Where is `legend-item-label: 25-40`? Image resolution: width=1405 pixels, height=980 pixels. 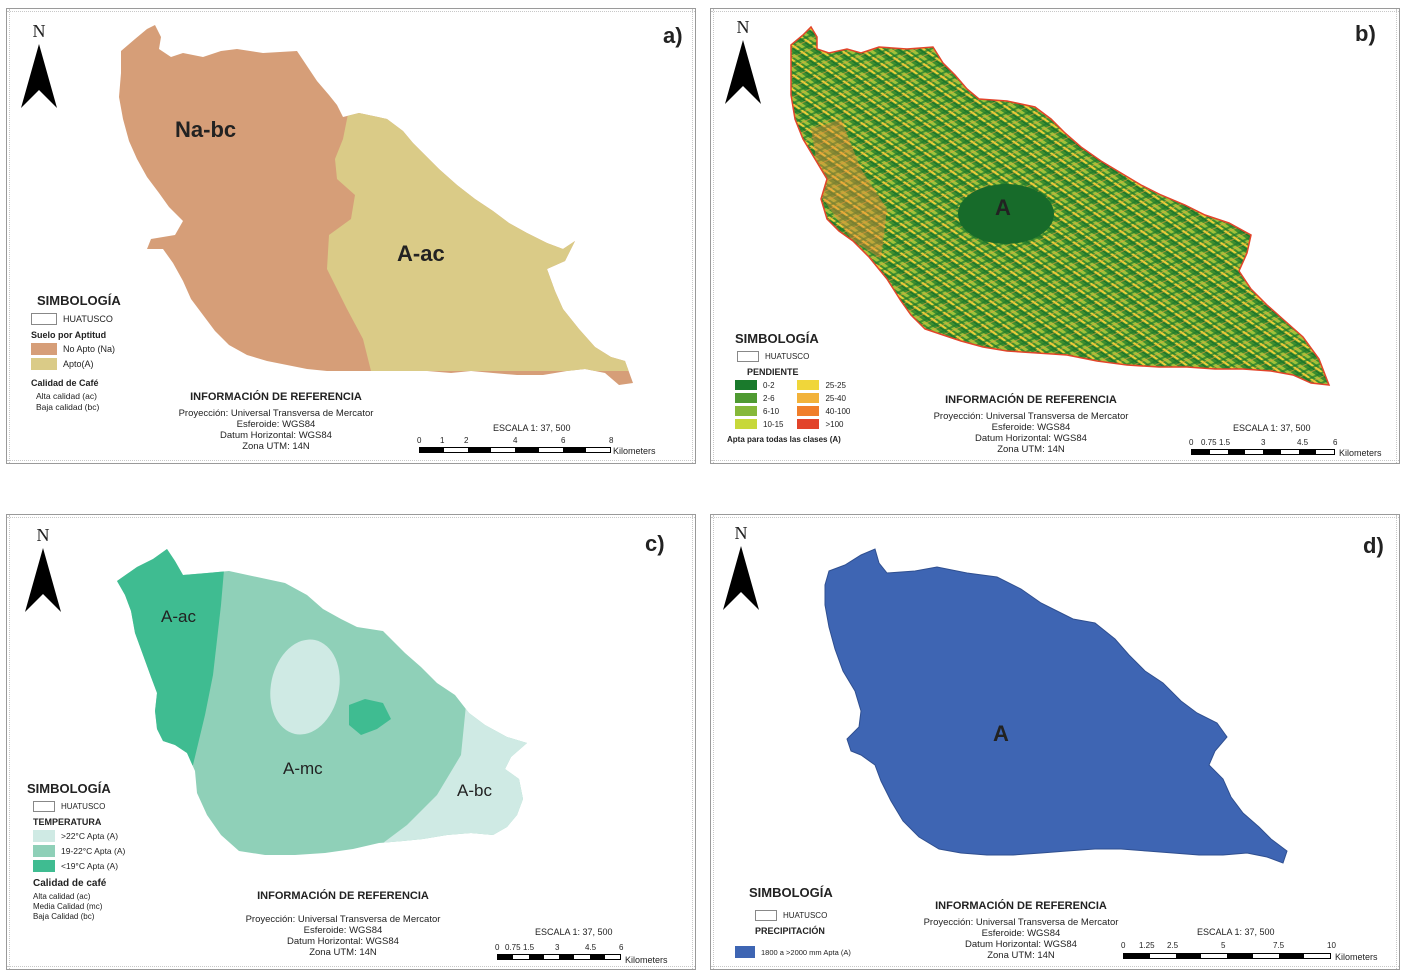
legend-item-label: 25-40 is located at coordinates (835, 398).